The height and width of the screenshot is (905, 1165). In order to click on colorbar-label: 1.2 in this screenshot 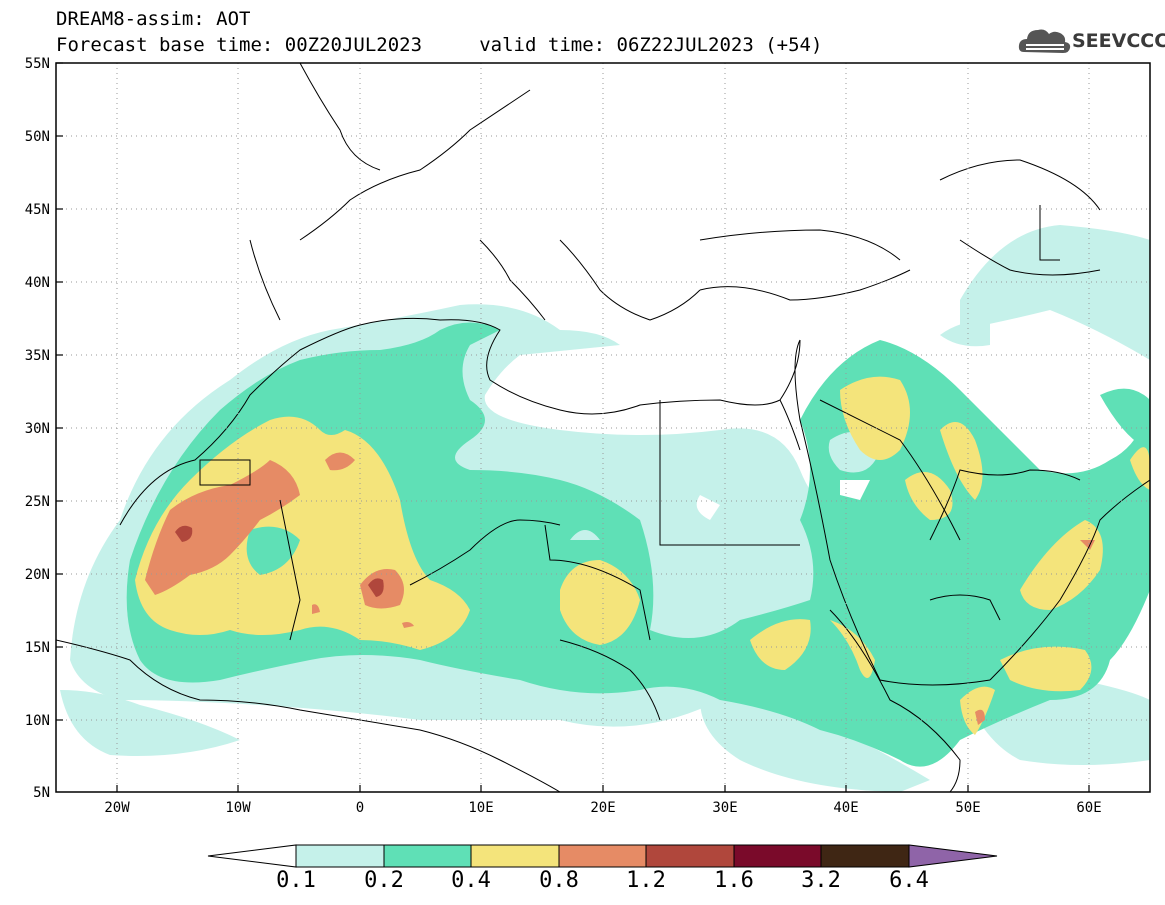, I will do `click(646, 880)`.